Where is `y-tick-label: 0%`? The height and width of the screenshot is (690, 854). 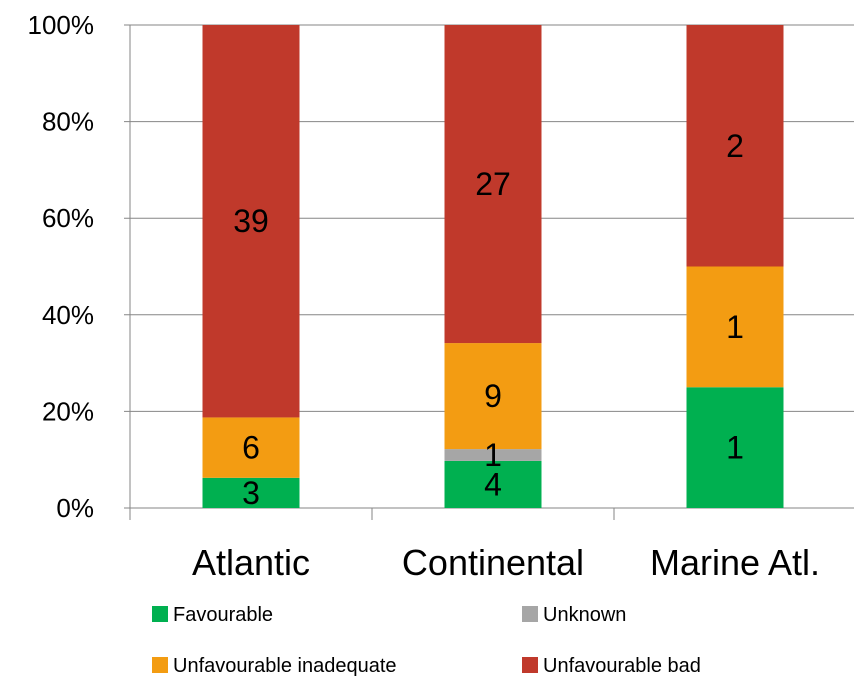 y-tick-label: 0% is located at coordinates (75, 508).